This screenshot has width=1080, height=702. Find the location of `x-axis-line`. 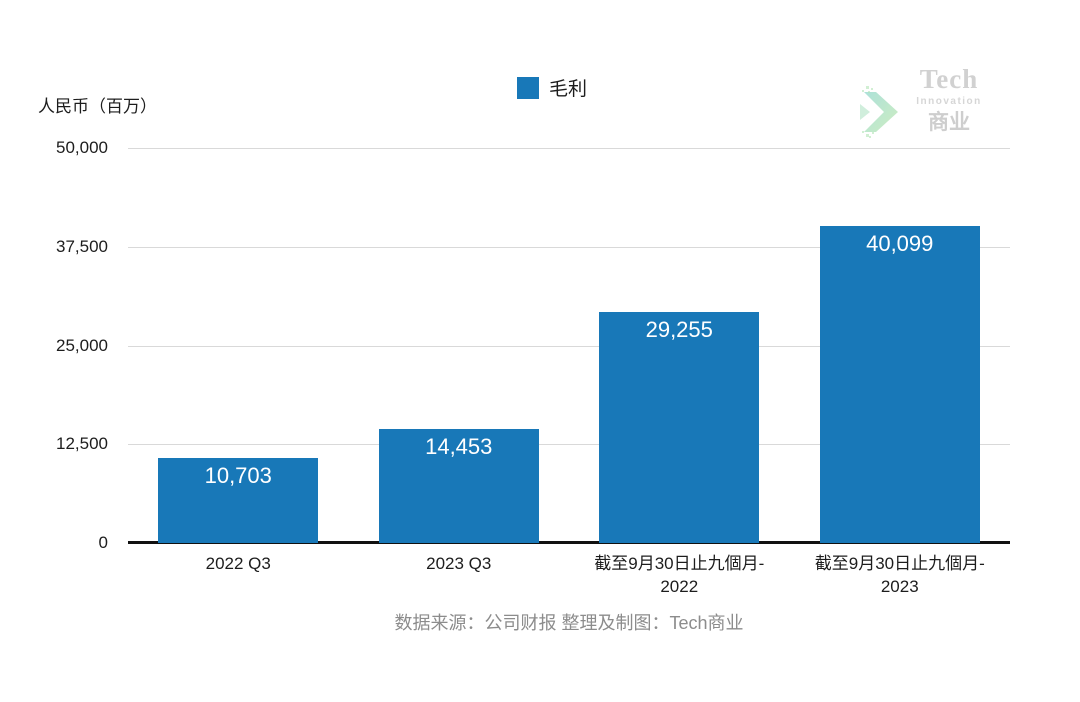

x-axis-line is located at coordinates (569, 542).